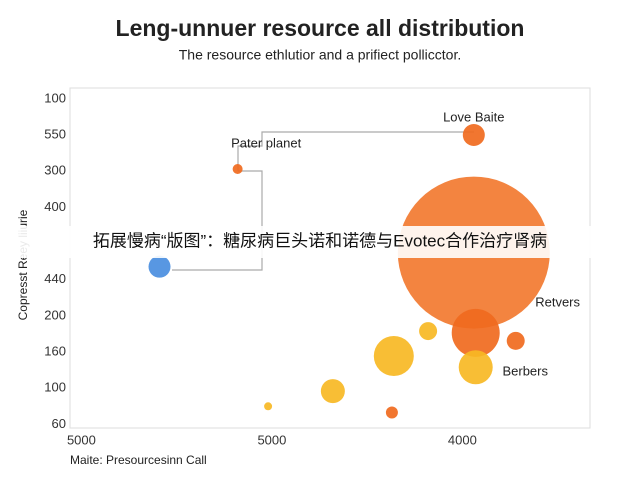  I want to click on banner: 拓展慢病“版图”：糖尿病巨头诺和诺德与Evotec合作治疗肾病, so click(320, 240).